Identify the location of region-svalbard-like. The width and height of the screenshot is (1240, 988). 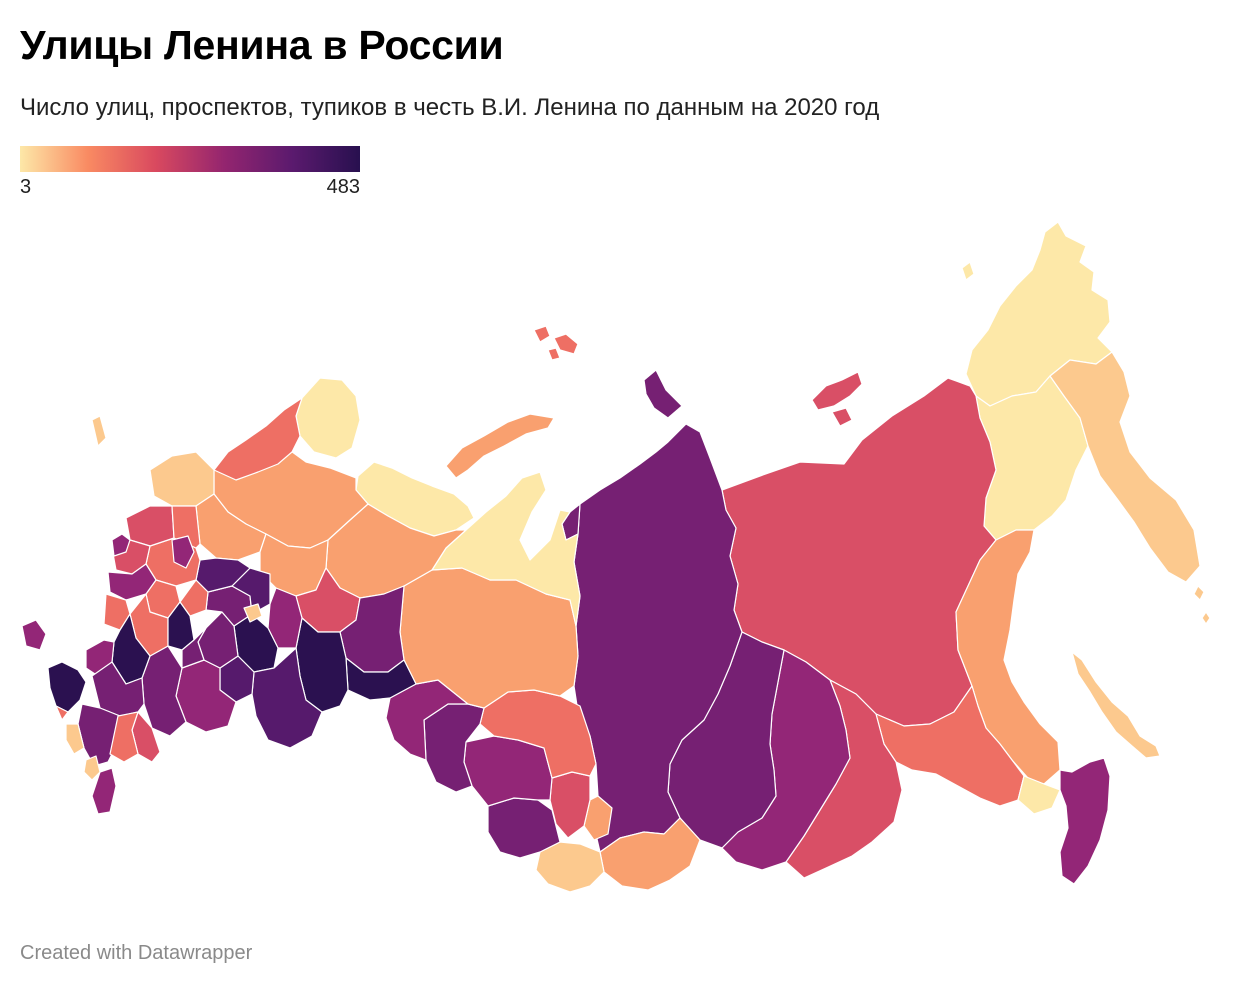
(99, 431).